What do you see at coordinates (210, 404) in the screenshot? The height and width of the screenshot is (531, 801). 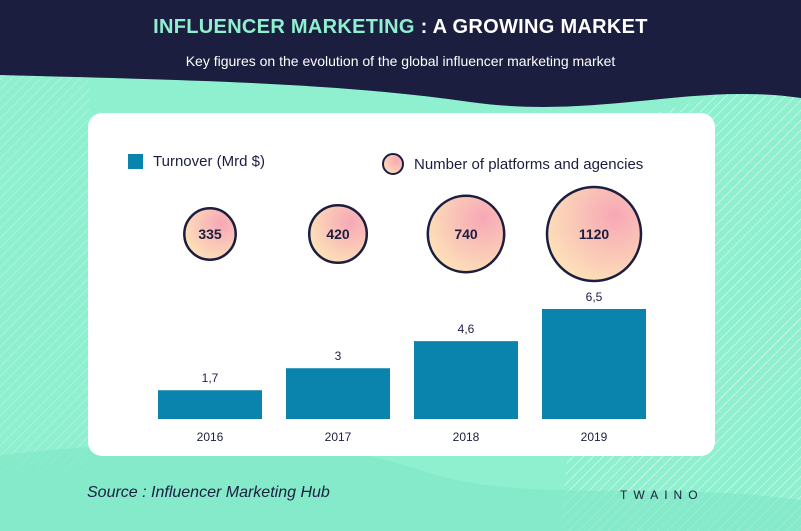 I see `bar-2016` at bounding box center [210, 404].